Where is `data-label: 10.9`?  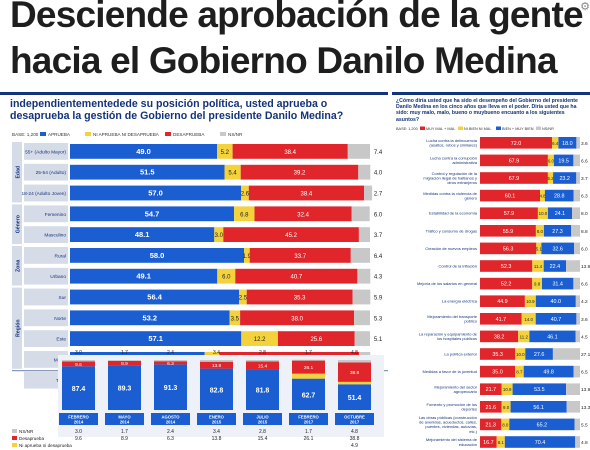 data-label: 10.9 is located at coordinates (530, 301).